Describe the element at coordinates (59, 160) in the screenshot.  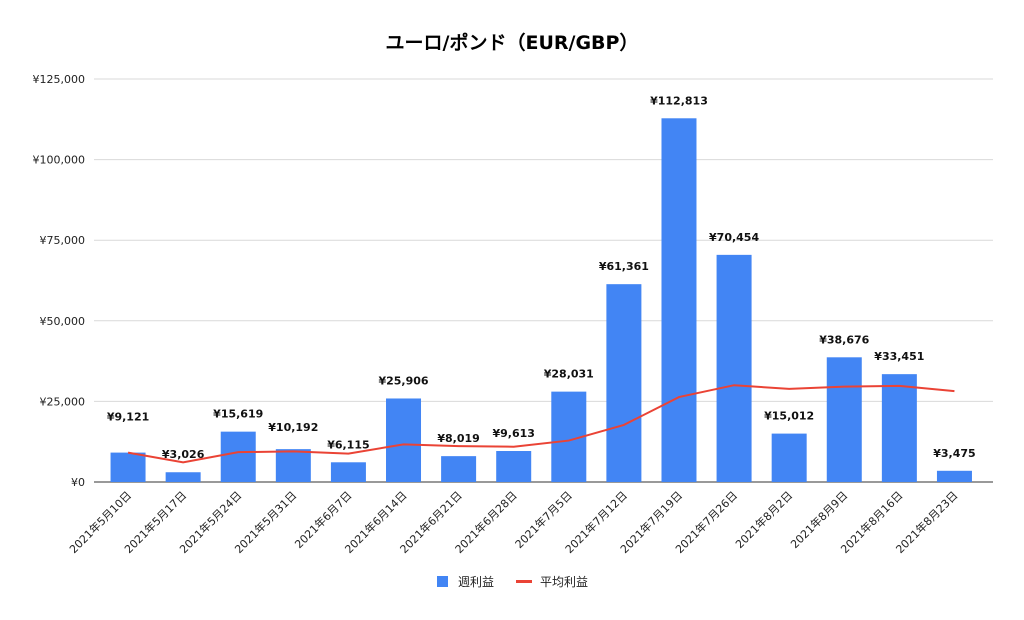
I see `y-tick-label: ¥100,000` at that location.